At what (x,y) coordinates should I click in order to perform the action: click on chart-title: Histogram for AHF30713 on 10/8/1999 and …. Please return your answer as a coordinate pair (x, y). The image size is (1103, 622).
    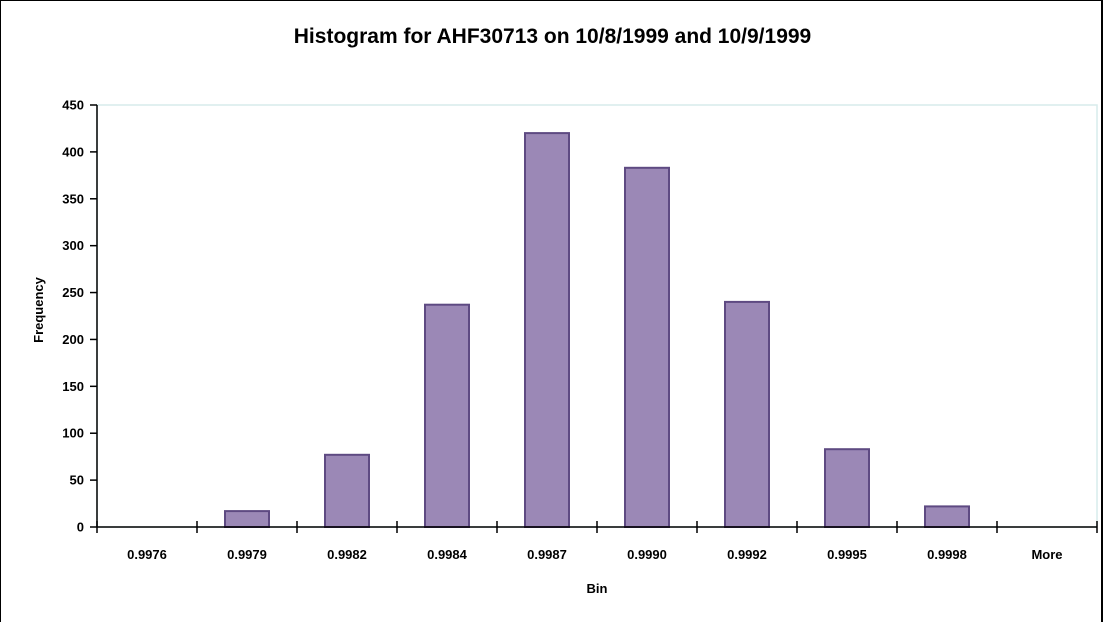
    Looking at the image, I should click on (552, 36).